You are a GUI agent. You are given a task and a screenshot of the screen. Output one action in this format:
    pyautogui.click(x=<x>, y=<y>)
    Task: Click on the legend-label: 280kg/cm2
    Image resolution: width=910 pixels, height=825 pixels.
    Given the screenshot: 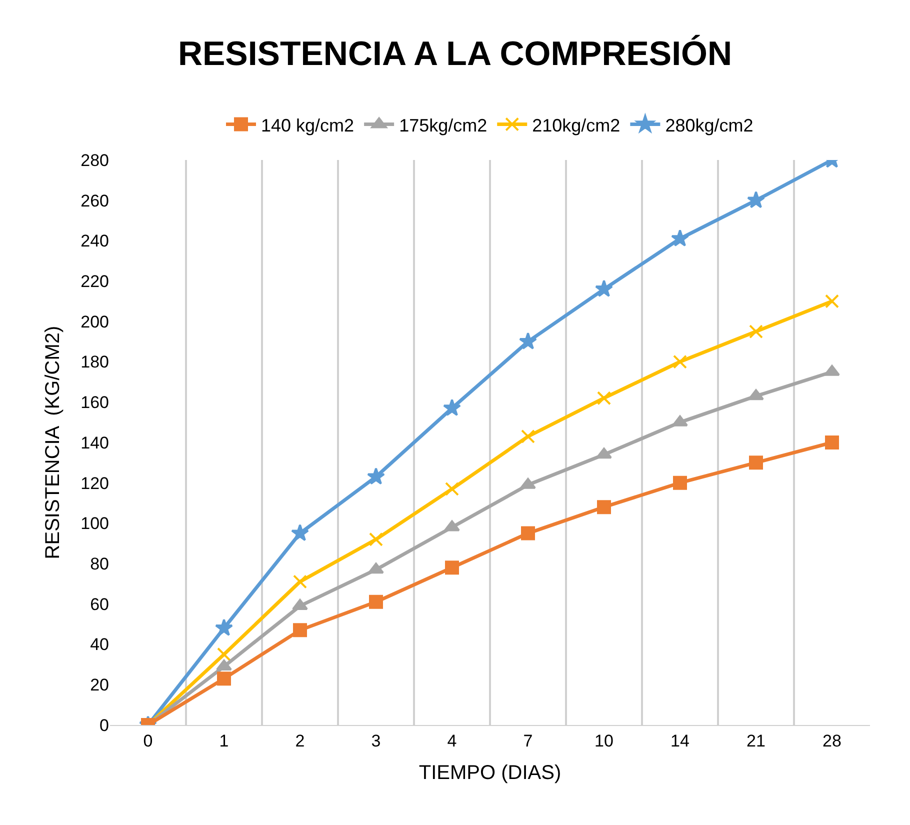 What is the action you would take?
    pyautogui.click(x=709, y=125)
    